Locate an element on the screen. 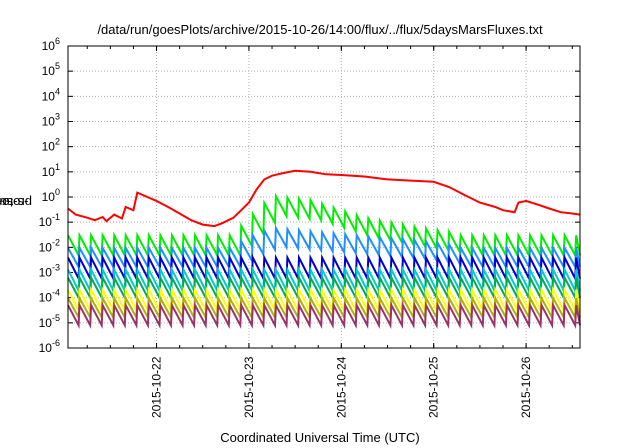  y-tick-label: 10⁻⁴ is located at coordinates (49, 296).